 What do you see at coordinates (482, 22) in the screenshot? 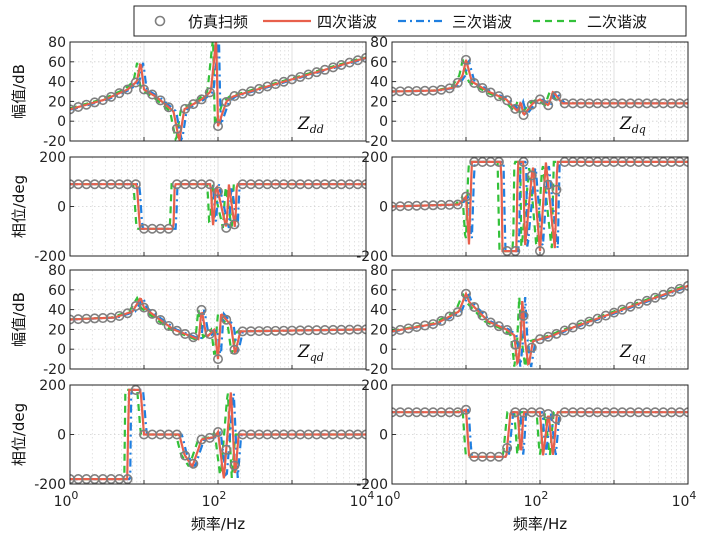
I see `legend-label: 三次谐波` at bounding box center [482, 22].